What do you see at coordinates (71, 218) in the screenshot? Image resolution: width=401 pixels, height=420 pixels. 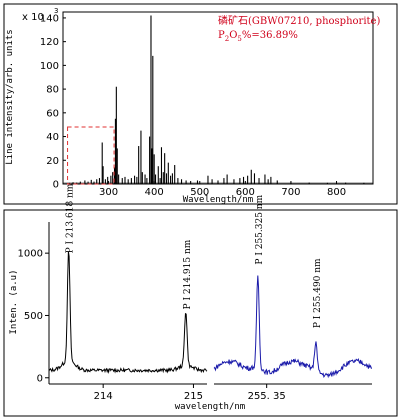 I see `peak-label: P I 213.618 nm` at bounding box center [71, 218].